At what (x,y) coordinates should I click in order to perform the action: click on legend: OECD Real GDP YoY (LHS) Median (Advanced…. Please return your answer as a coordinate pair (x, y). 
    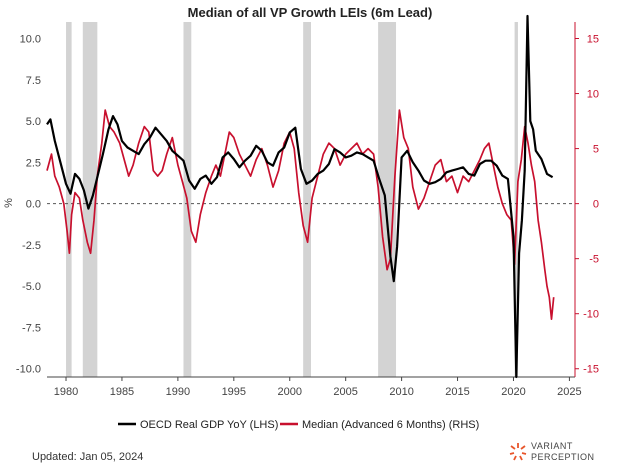
    Looking at the image, I should click on (298, 425).